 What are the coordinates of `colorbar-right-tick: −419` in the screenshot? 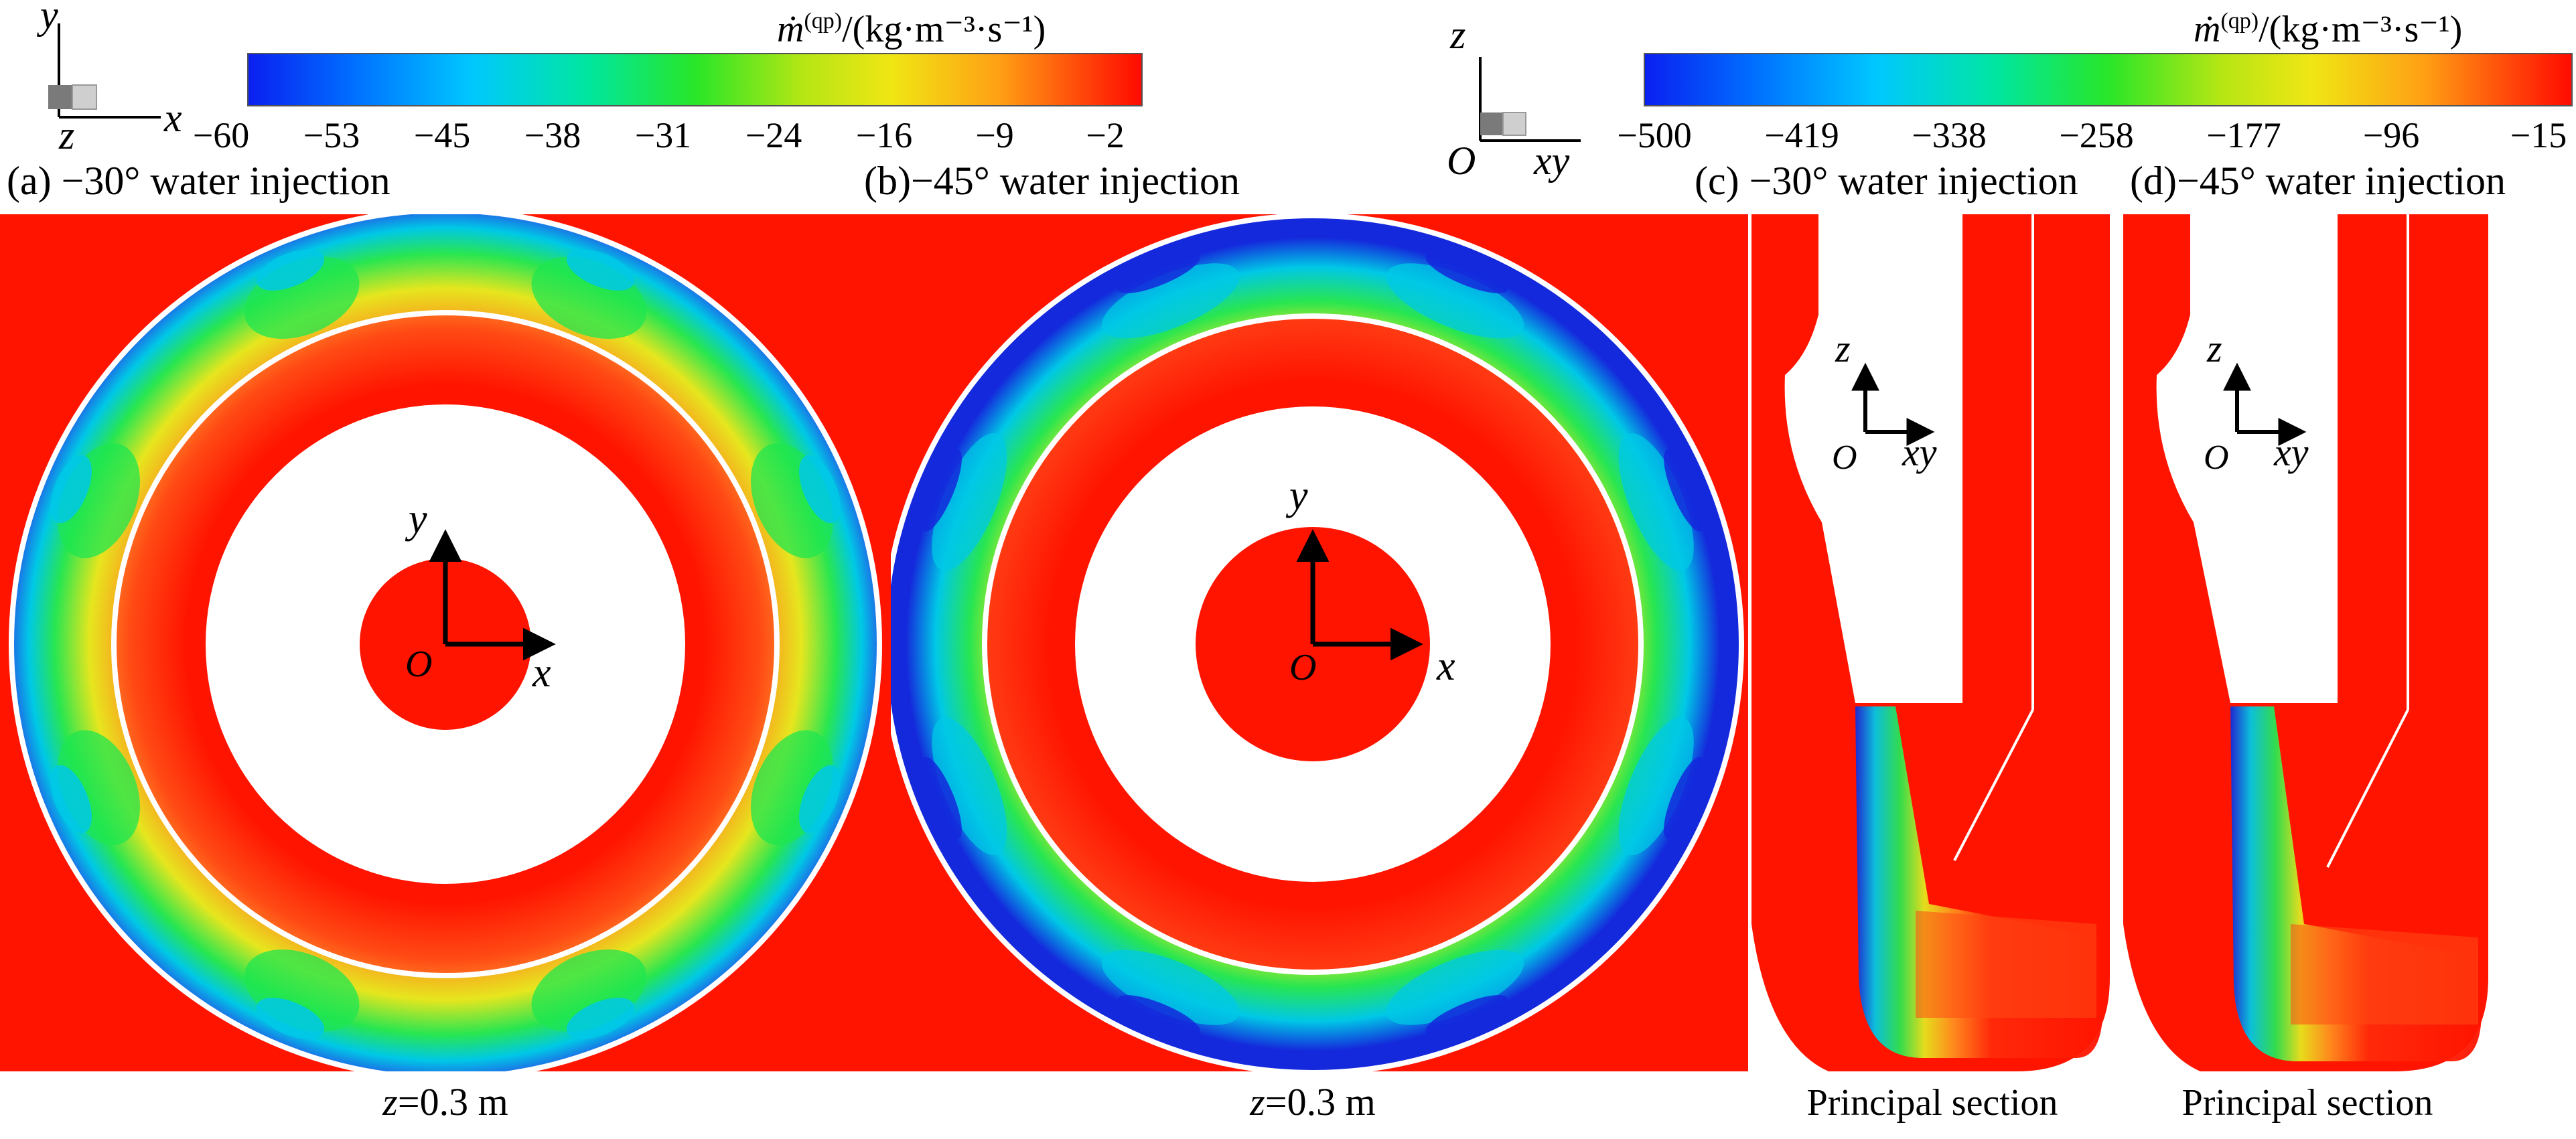 It's located at (1801, 135).